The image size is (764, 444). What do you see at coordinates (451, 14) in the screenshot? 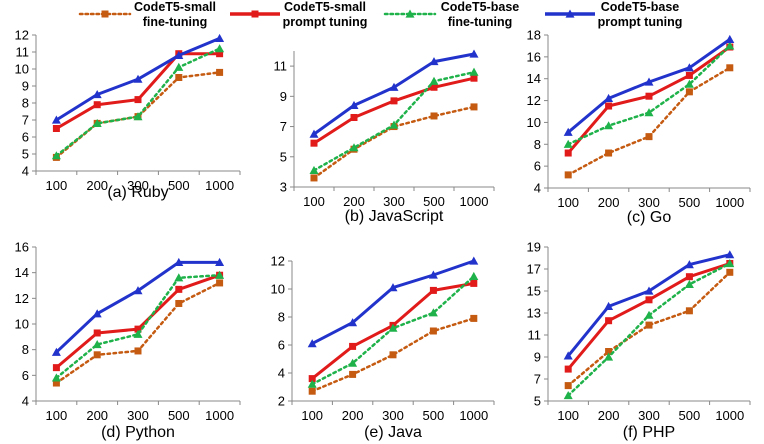
I see `legend-entry-3: CodeT5-base fine-tuning` at bounding box center [451, 14].